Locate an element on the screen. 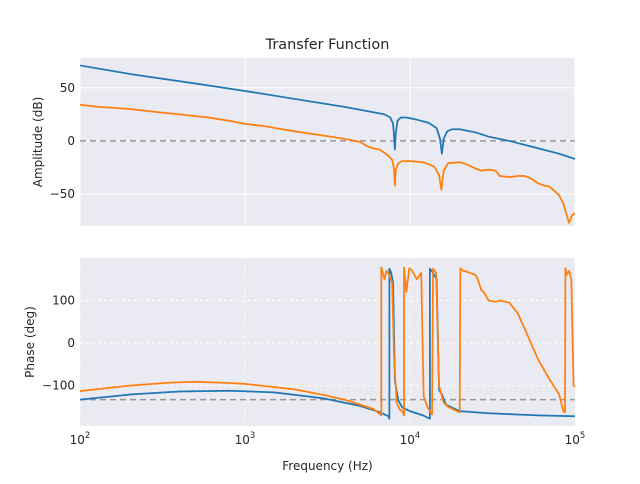 The image size is (640, 484). phase-y-tick-label: 0 is located at coordinates (71, 343).